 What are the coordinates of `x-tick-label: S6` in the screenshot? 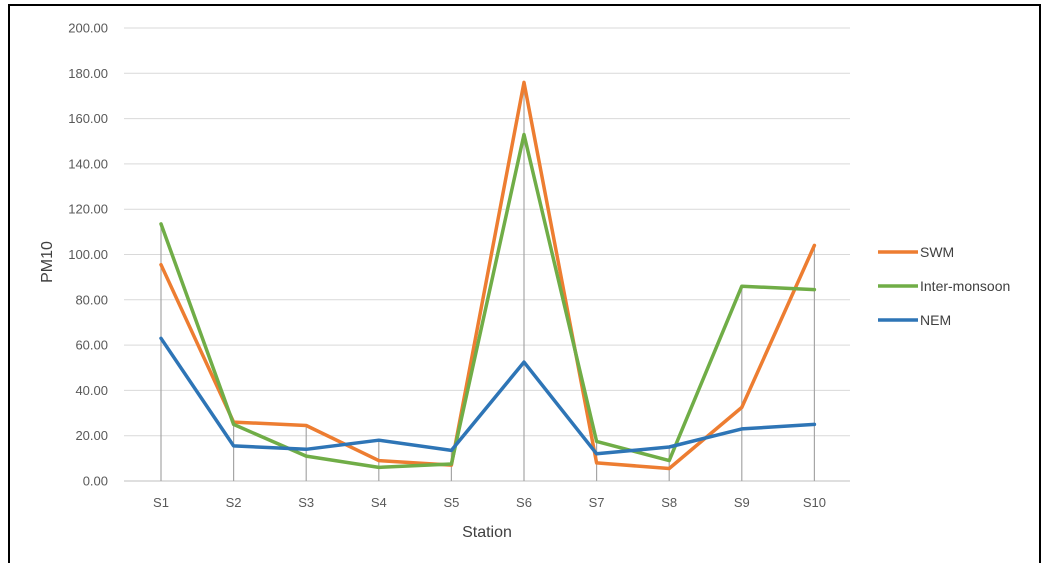 It's located at (524, 502).